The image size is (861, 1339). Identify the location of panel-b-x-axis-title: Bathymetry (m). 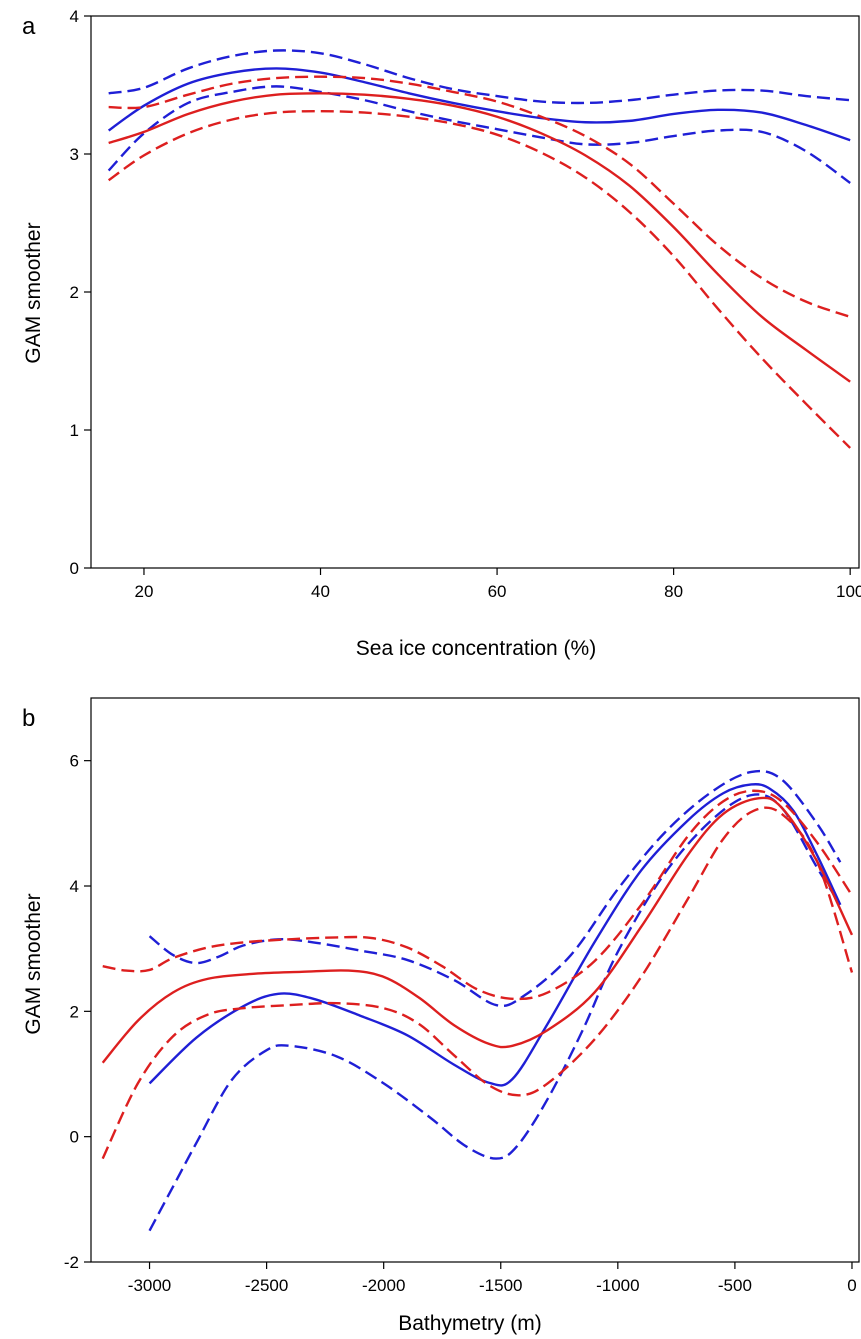
(470, 1323).